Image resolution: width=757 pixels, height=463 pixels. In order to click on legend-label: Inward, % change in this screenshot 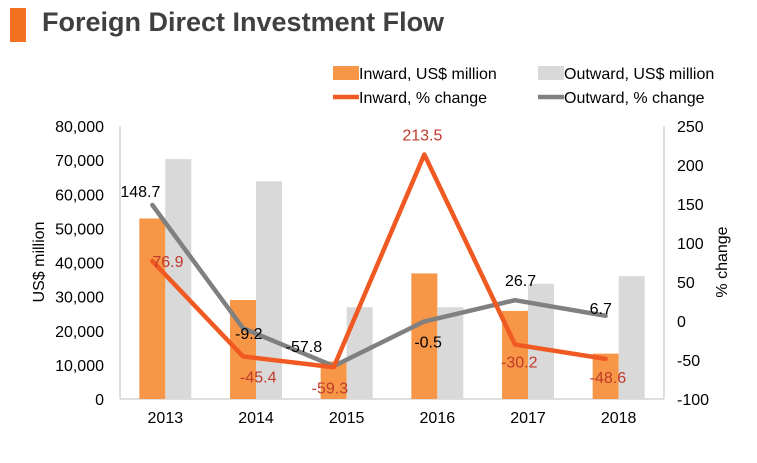, I will do `click(423, 98)`.